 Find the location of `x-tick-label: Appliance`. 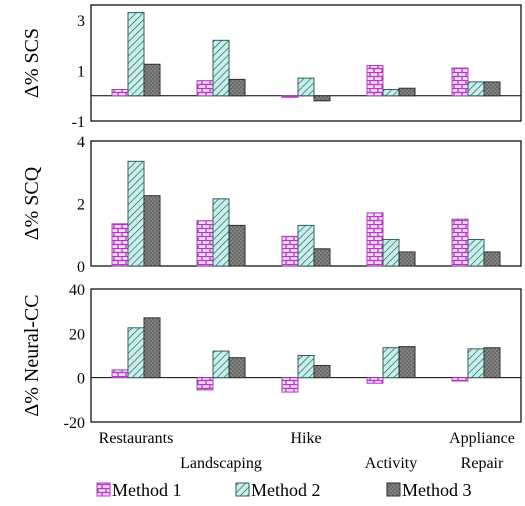

x-tick-label: Appliance is located at coordinates (482, 438).